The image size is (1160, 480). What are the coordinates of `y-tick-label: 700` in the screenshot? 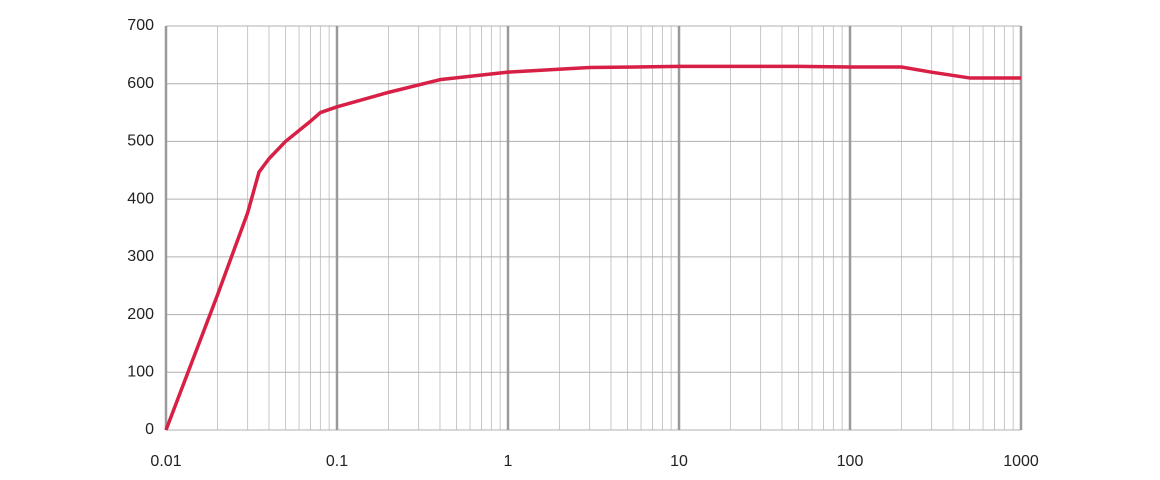 It's located at (140, 25).